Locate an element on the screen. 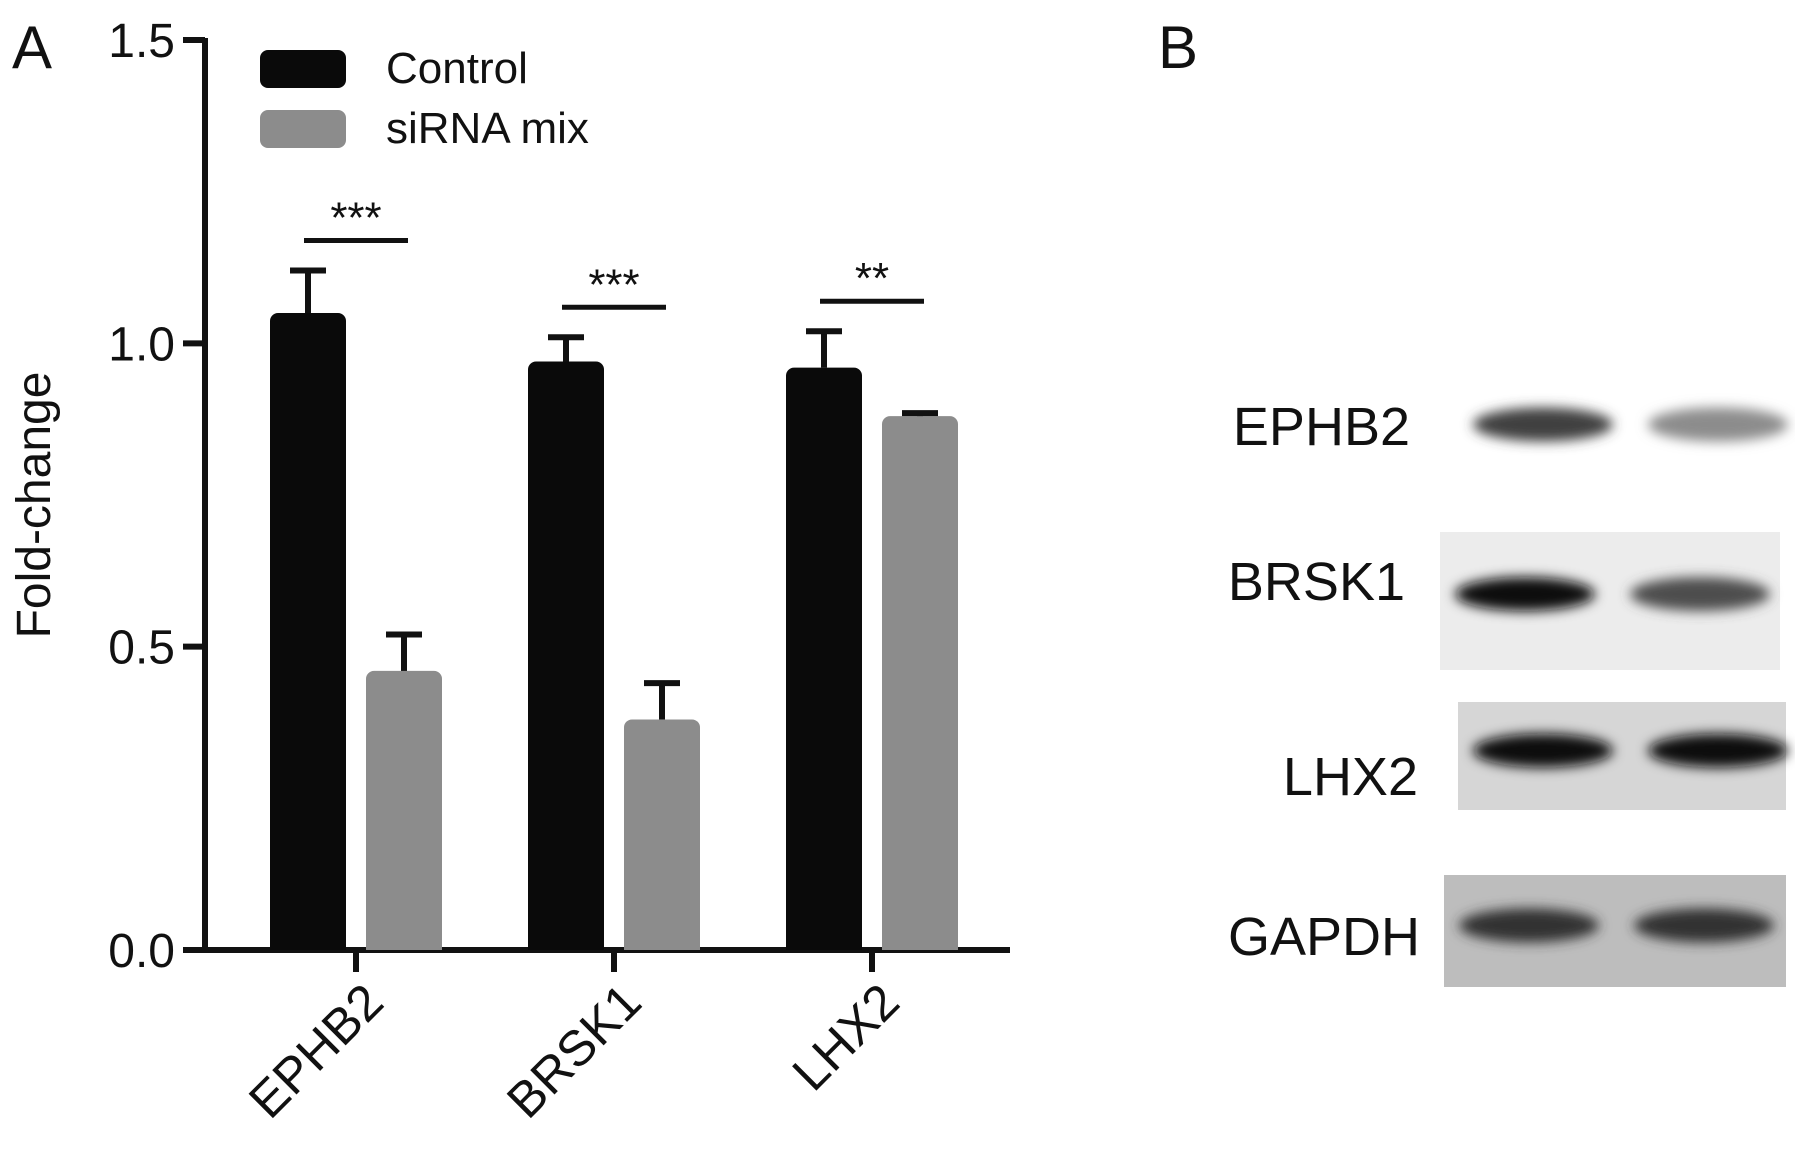  blot-row-label: LHX2 is located at coordinates (1350, 777).